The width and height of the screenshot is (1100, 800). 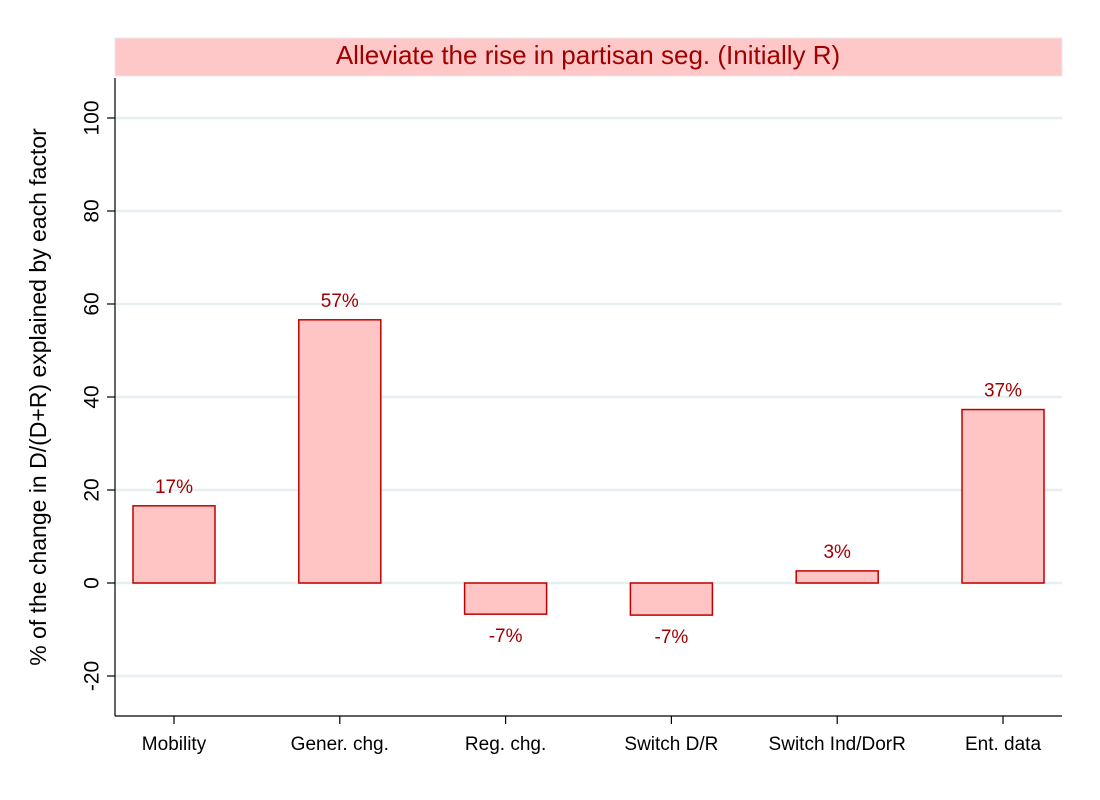 What do you see at coordinates (505, 744) in the screenshot?
I see `x-tick-label: Reg. chg.` at bounding box center [505, 744].